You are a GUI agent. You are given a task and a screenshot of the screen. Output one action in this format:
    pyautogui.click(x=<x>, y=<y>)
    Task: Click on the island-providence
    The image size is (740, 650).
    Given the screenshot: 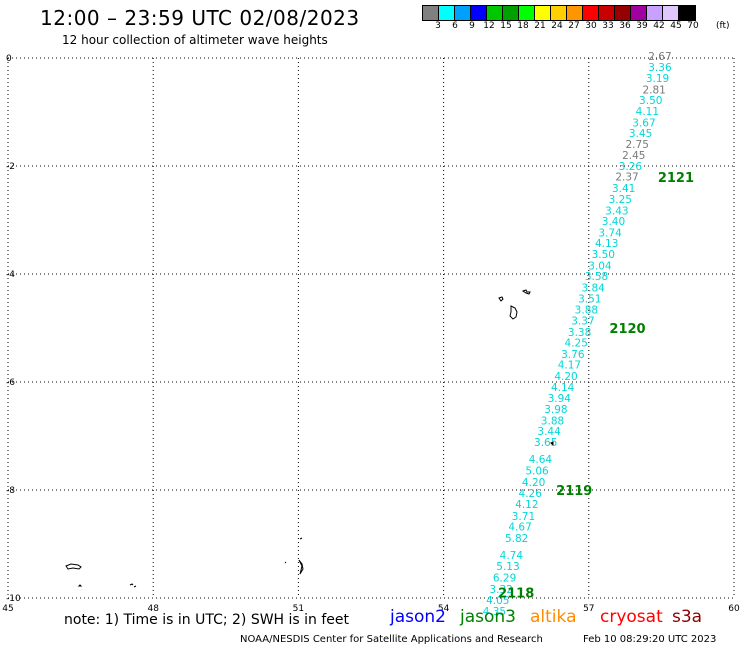 What is the action you would take?
    pyautogui.click(x=294, y=556)
    